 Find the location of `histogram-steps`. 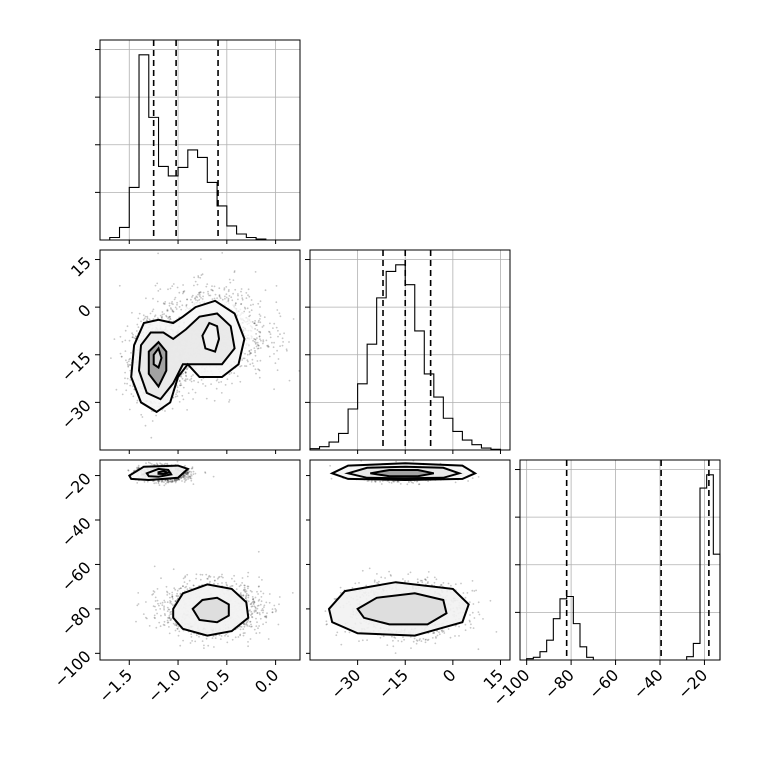

histogram-steps is located at coordinates (188, 147).